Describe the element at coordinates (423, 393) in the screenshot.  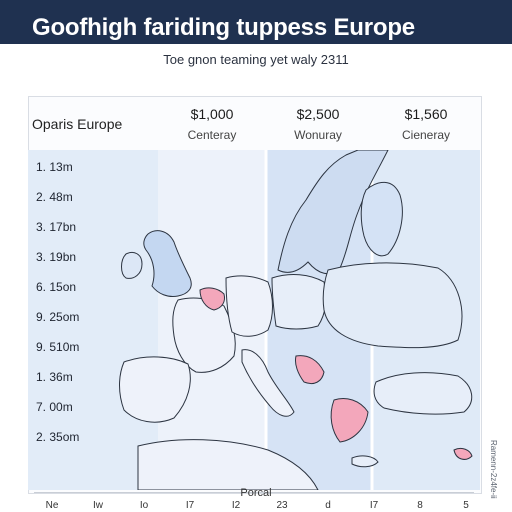
I see `region-turkey` at that location.